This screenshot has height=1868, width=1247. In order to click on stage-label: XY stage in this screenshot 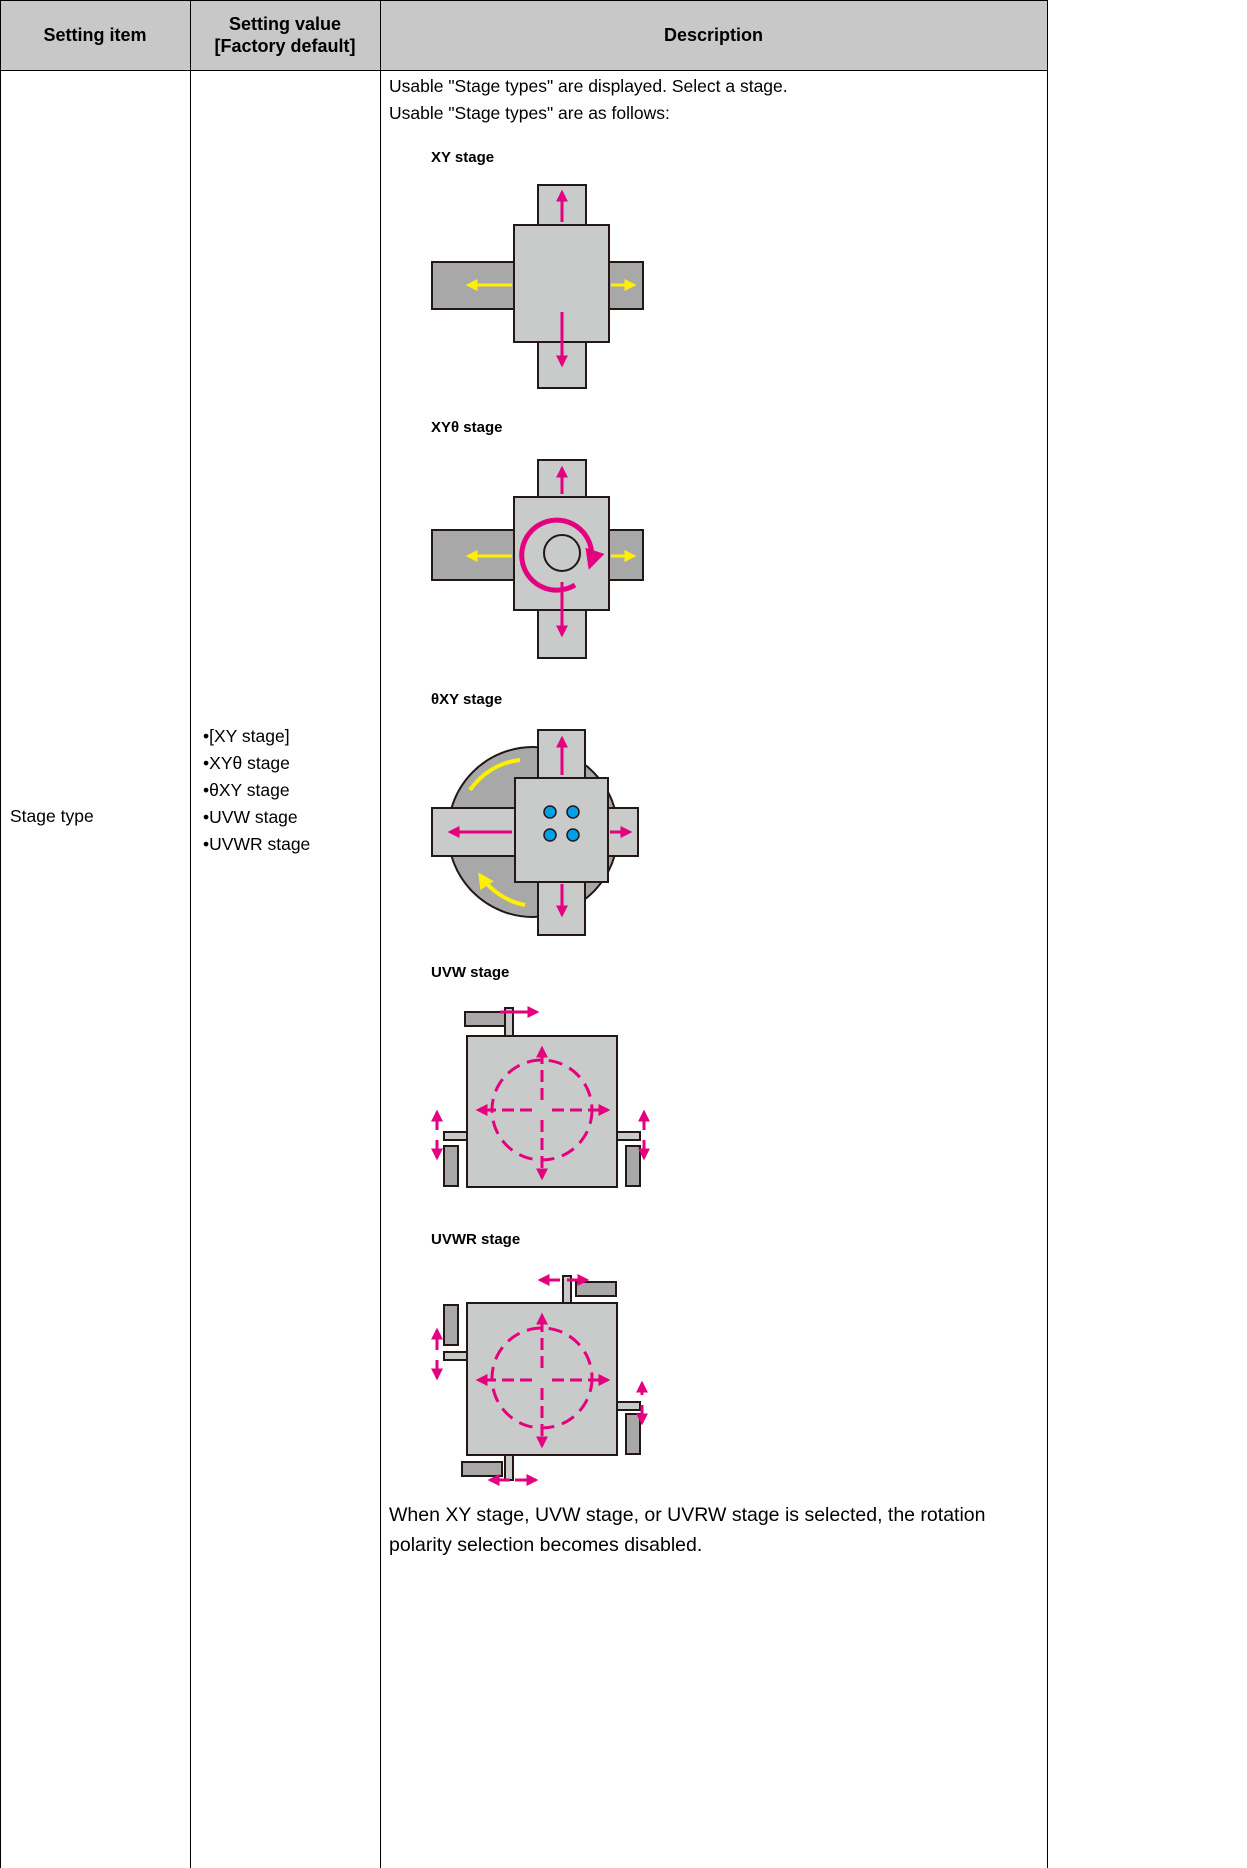, I will do `click(463, 157)`.